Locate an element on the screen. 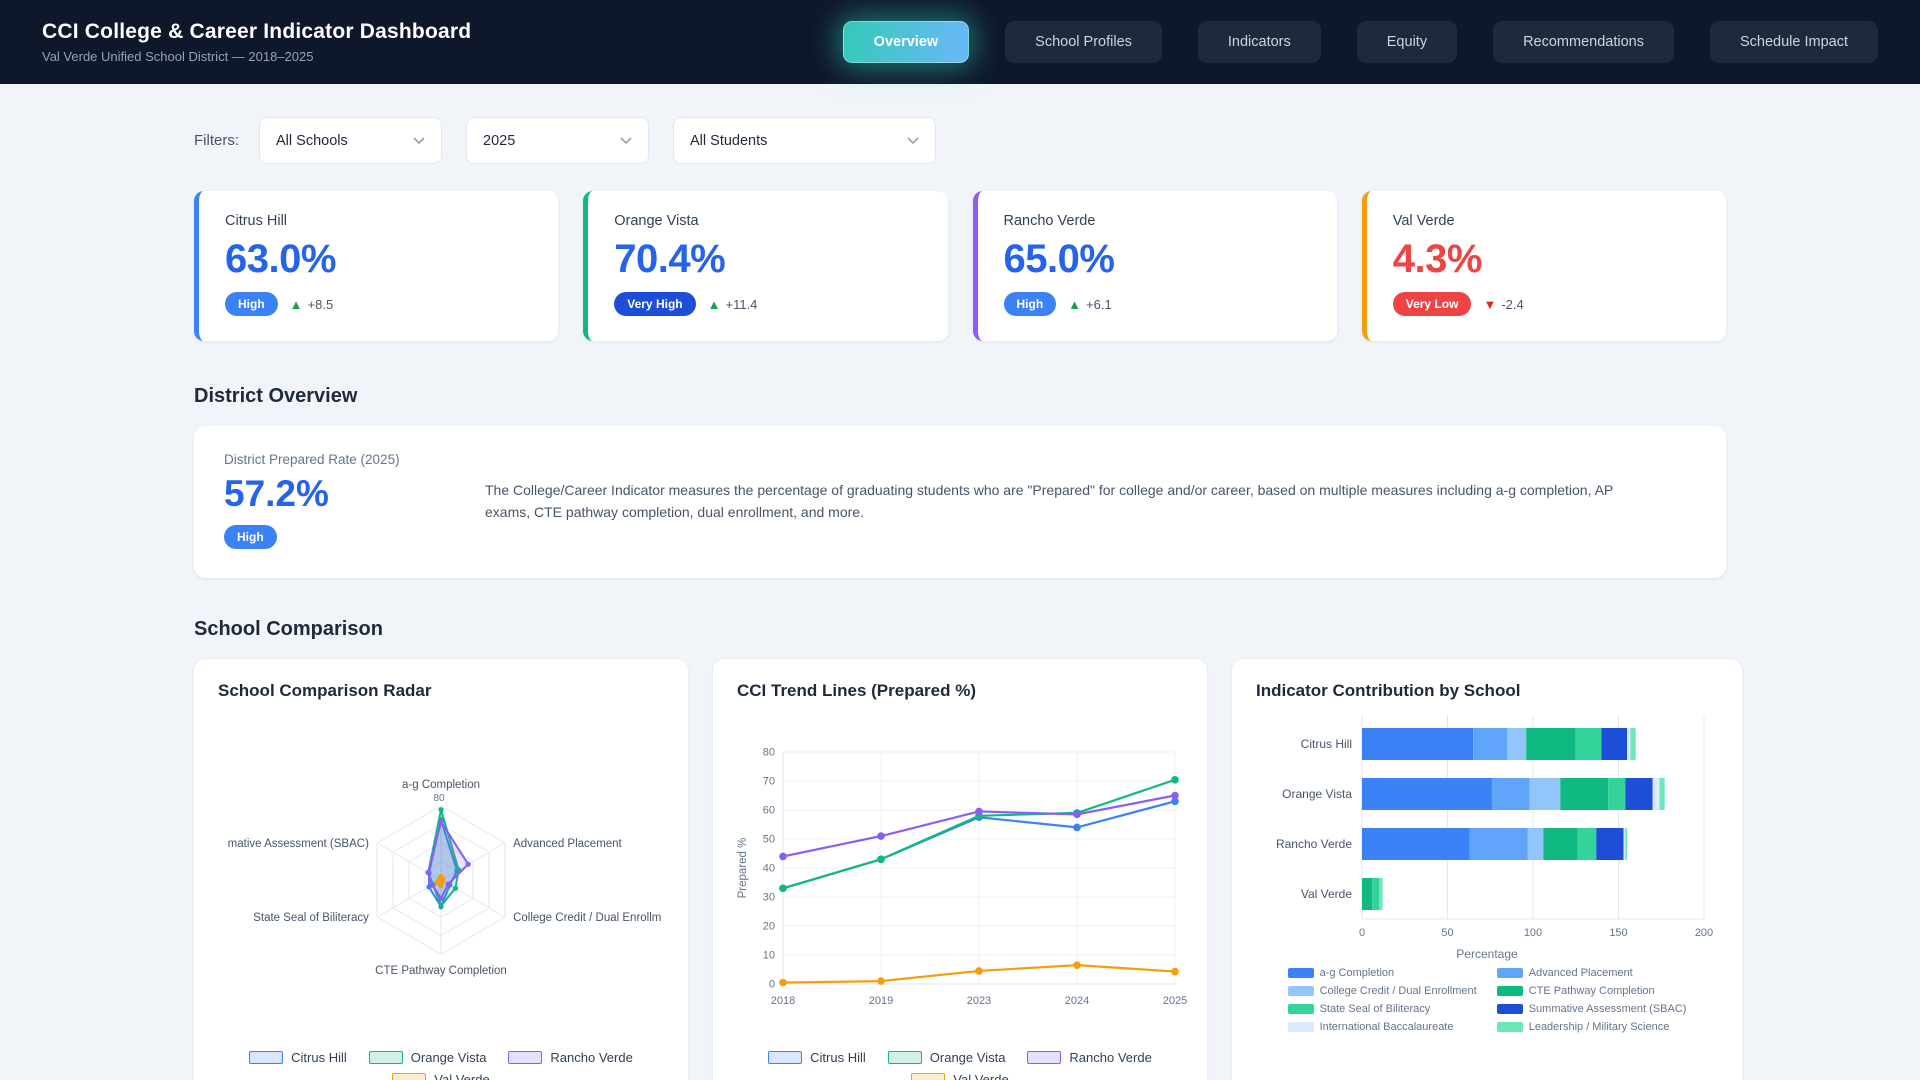  radar-chart-title: School Comparison Radar is located at coordinates (325, 690).